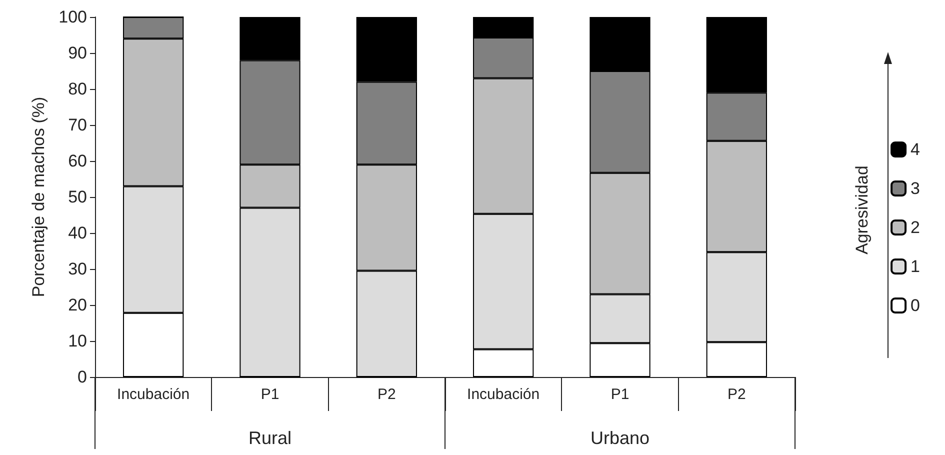 This screenshot has height=455, width=945. Describe the element at coordinates (82, 377) in the screenshot. I see `y-tick-label: 0` at that location.